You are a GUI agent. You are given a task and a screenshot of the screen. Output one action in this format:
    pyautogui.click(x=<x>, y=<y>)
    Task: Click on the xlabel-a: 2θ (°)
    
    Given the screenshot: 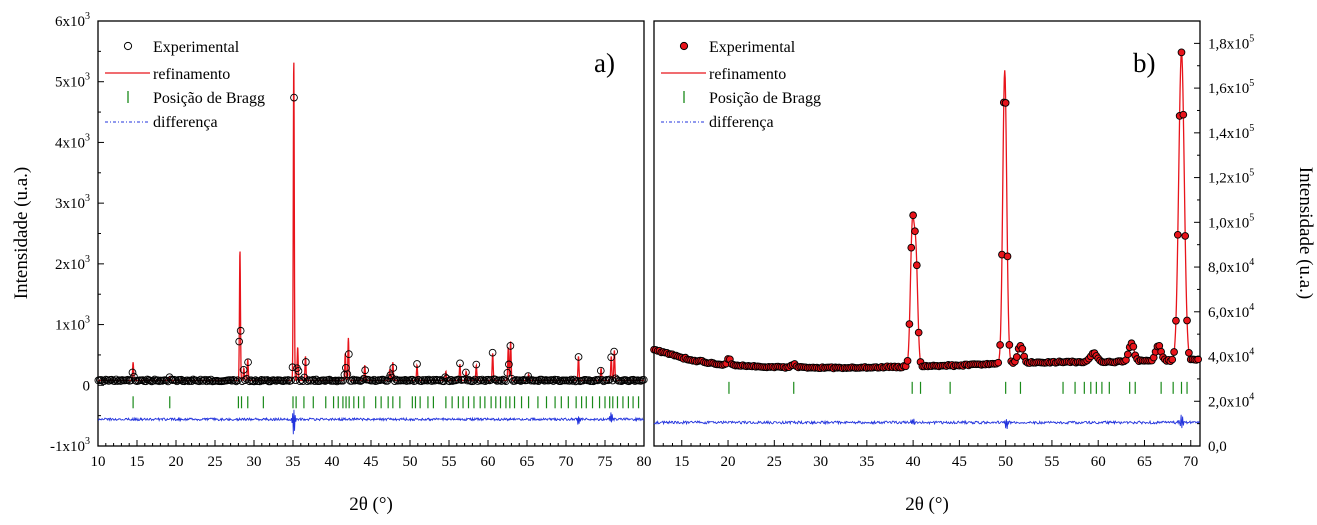 What is the action you would take?
    pyautogui.click(x=371, y=504)
    